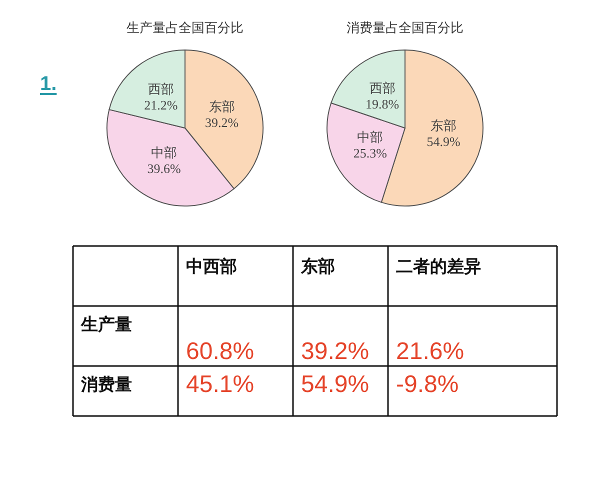  I want to click on data-label: 25.3%, so click(370, 153).